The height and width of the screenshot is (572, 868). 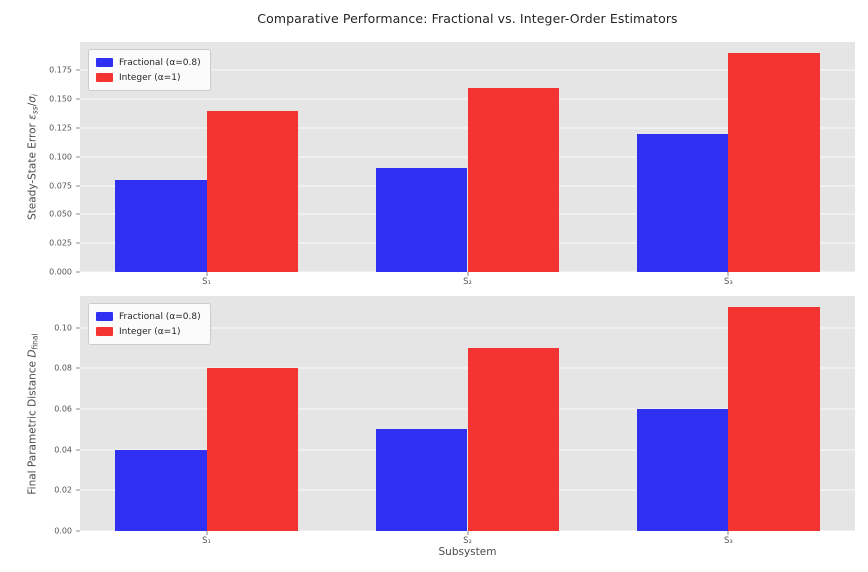 What do you see at coordinates (60, 272) in the screenshot?
I see `y-tick-label: 0.000` at bounding box center [60, 272].